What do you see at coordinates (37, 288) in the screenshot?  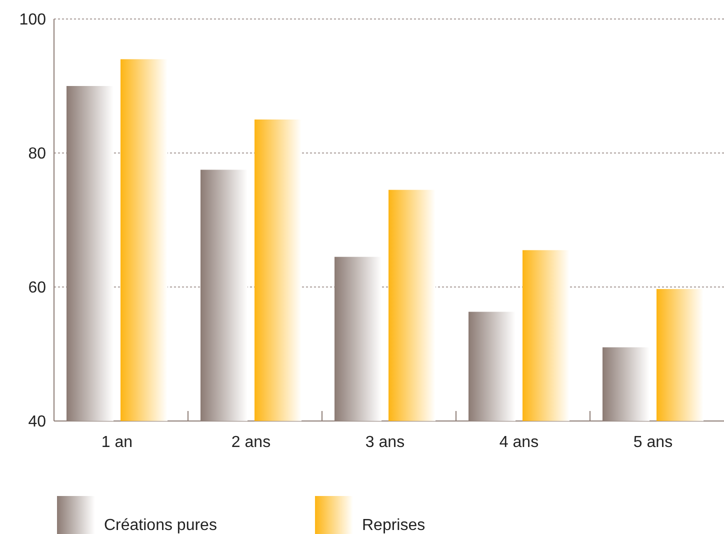 I see `y-tick-label: 60` at bounding box center [37, 288].